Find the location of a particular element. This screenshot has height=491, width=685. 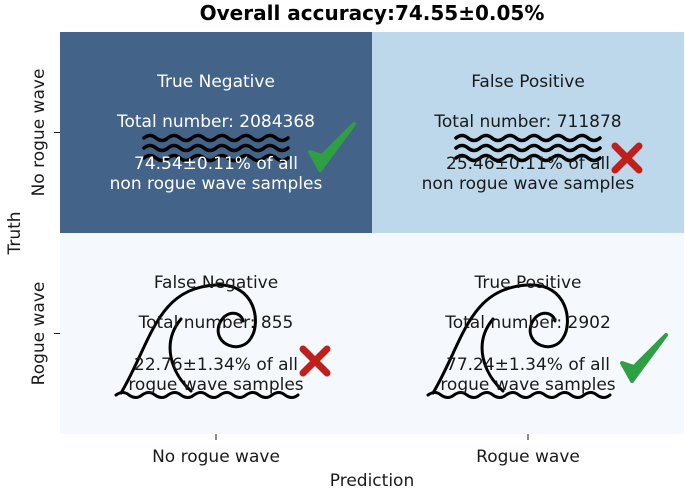

y-tick-label: Rogue wave is located at coordinates (39, 334).